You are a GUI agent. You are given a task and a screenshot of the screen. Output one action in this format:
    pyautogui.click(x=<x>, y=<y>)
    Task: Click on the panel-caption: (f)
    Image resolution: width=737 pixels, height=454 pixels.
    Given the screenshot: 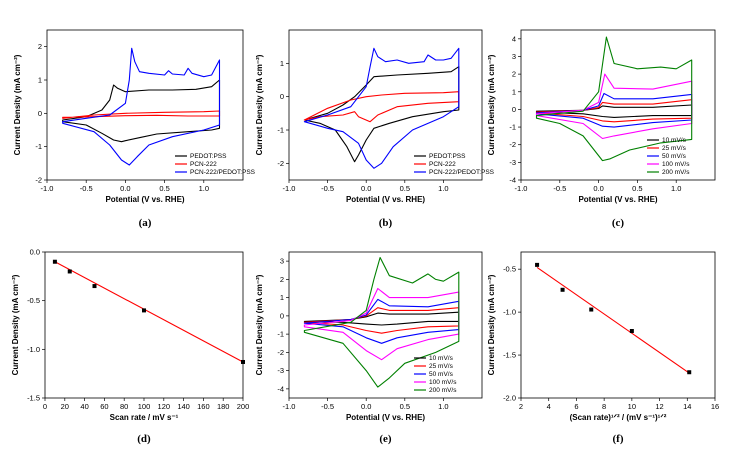 What is the action you would take?
    pyautogui.click(x=618, y=439)
    